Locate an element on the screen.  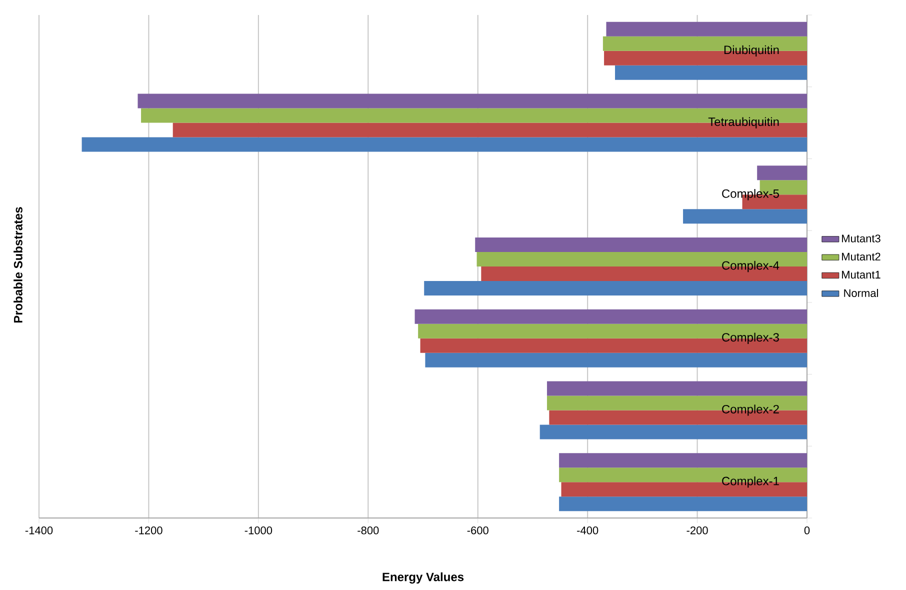
legend-label: Mutant1 is located at coordinates (861, 274).